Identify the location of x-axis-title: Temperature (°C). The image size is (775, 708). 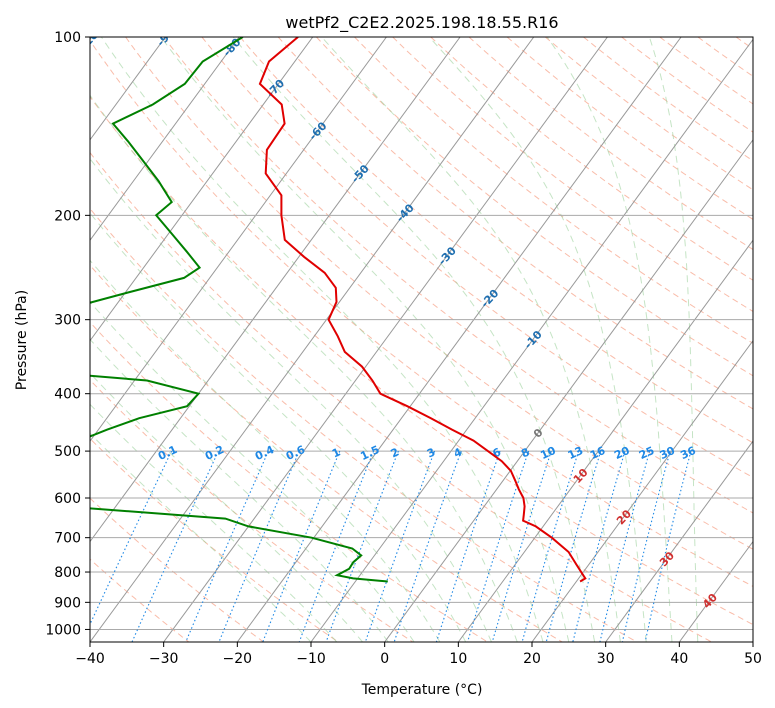
(422, 690).